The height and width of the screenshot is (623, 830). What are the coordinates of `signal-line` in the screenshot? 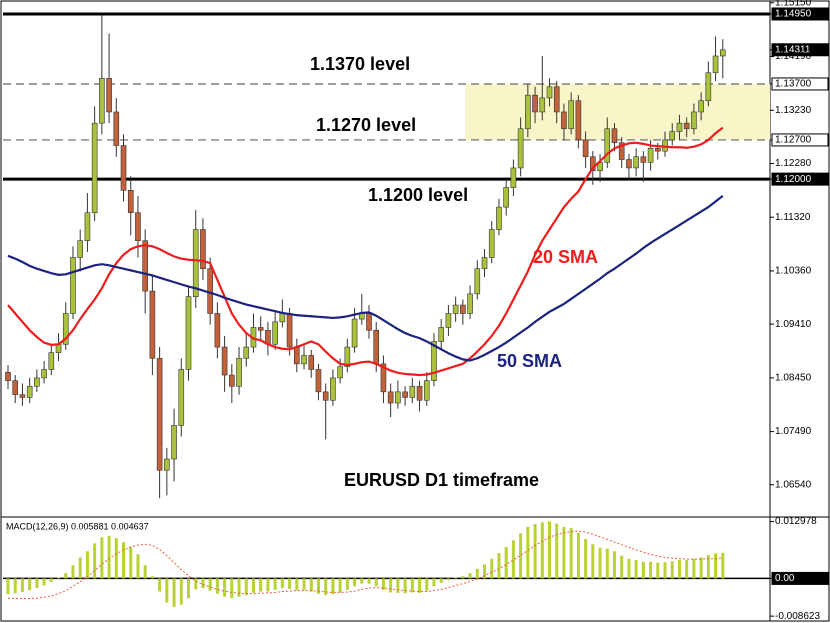 It's located at (365, 565).